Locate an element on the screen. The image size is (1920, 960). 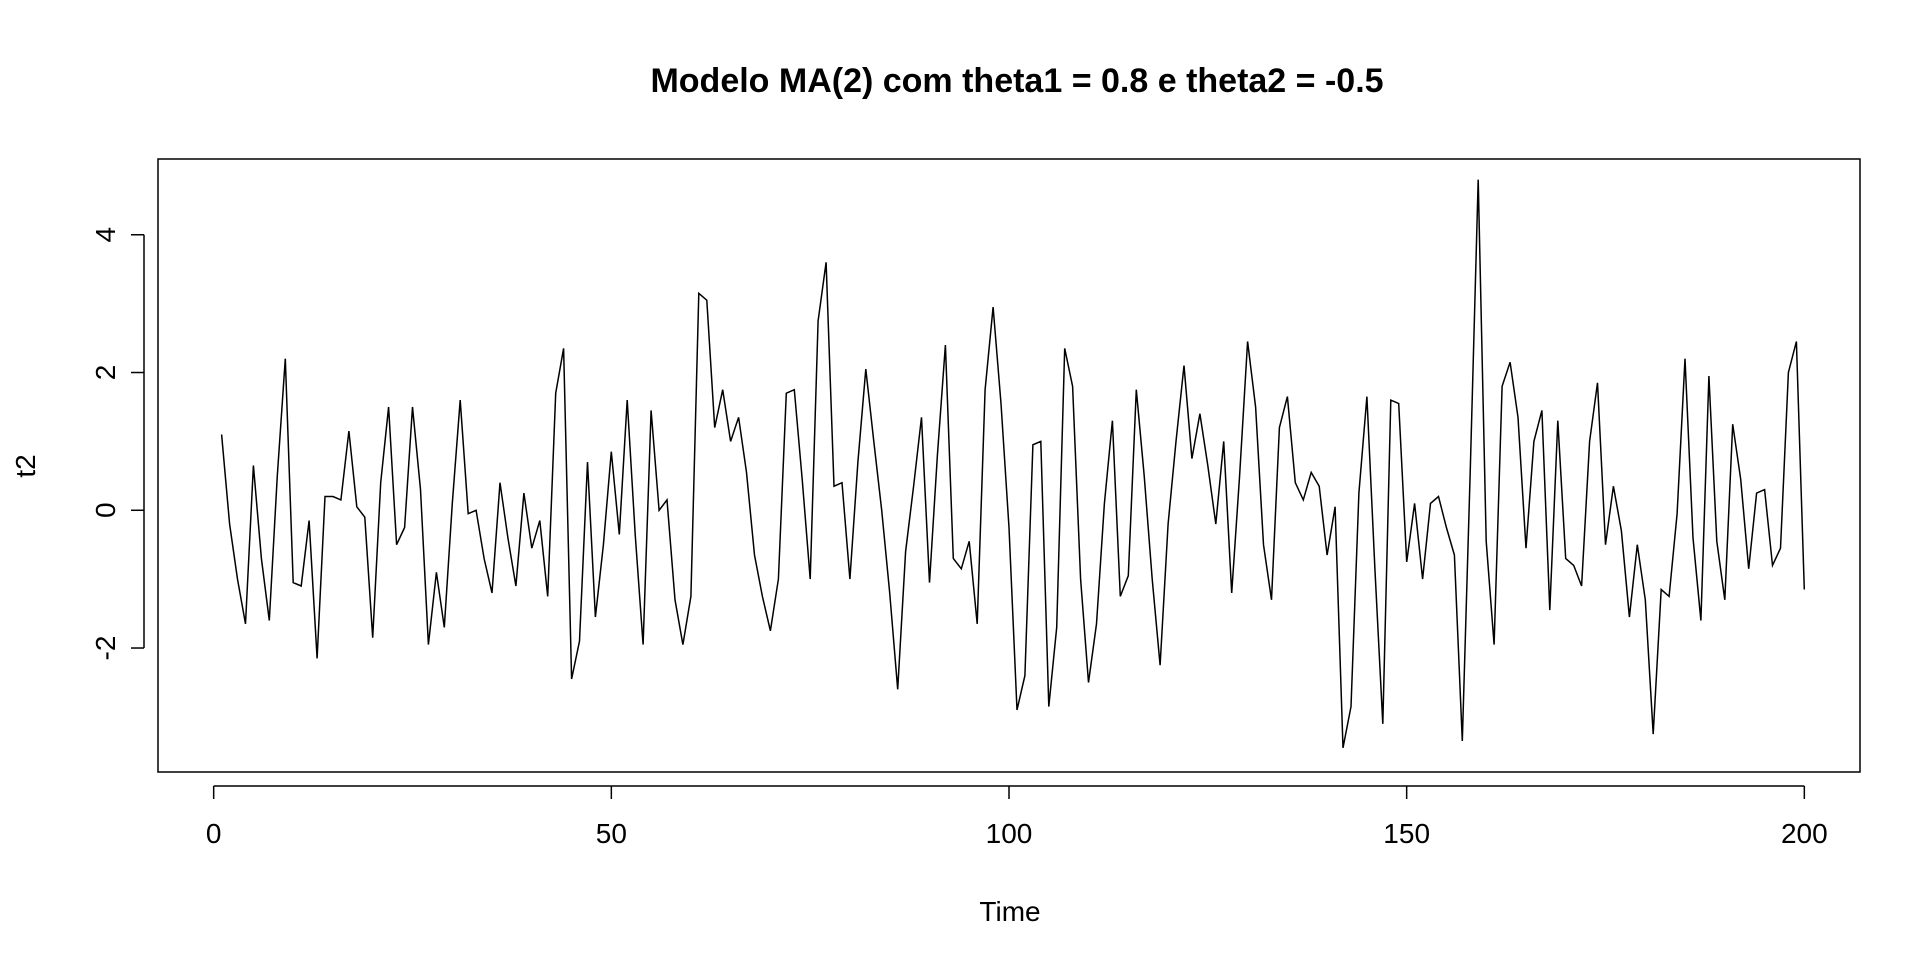
x-tick-label: 50 is located at coordinates (611, 833).